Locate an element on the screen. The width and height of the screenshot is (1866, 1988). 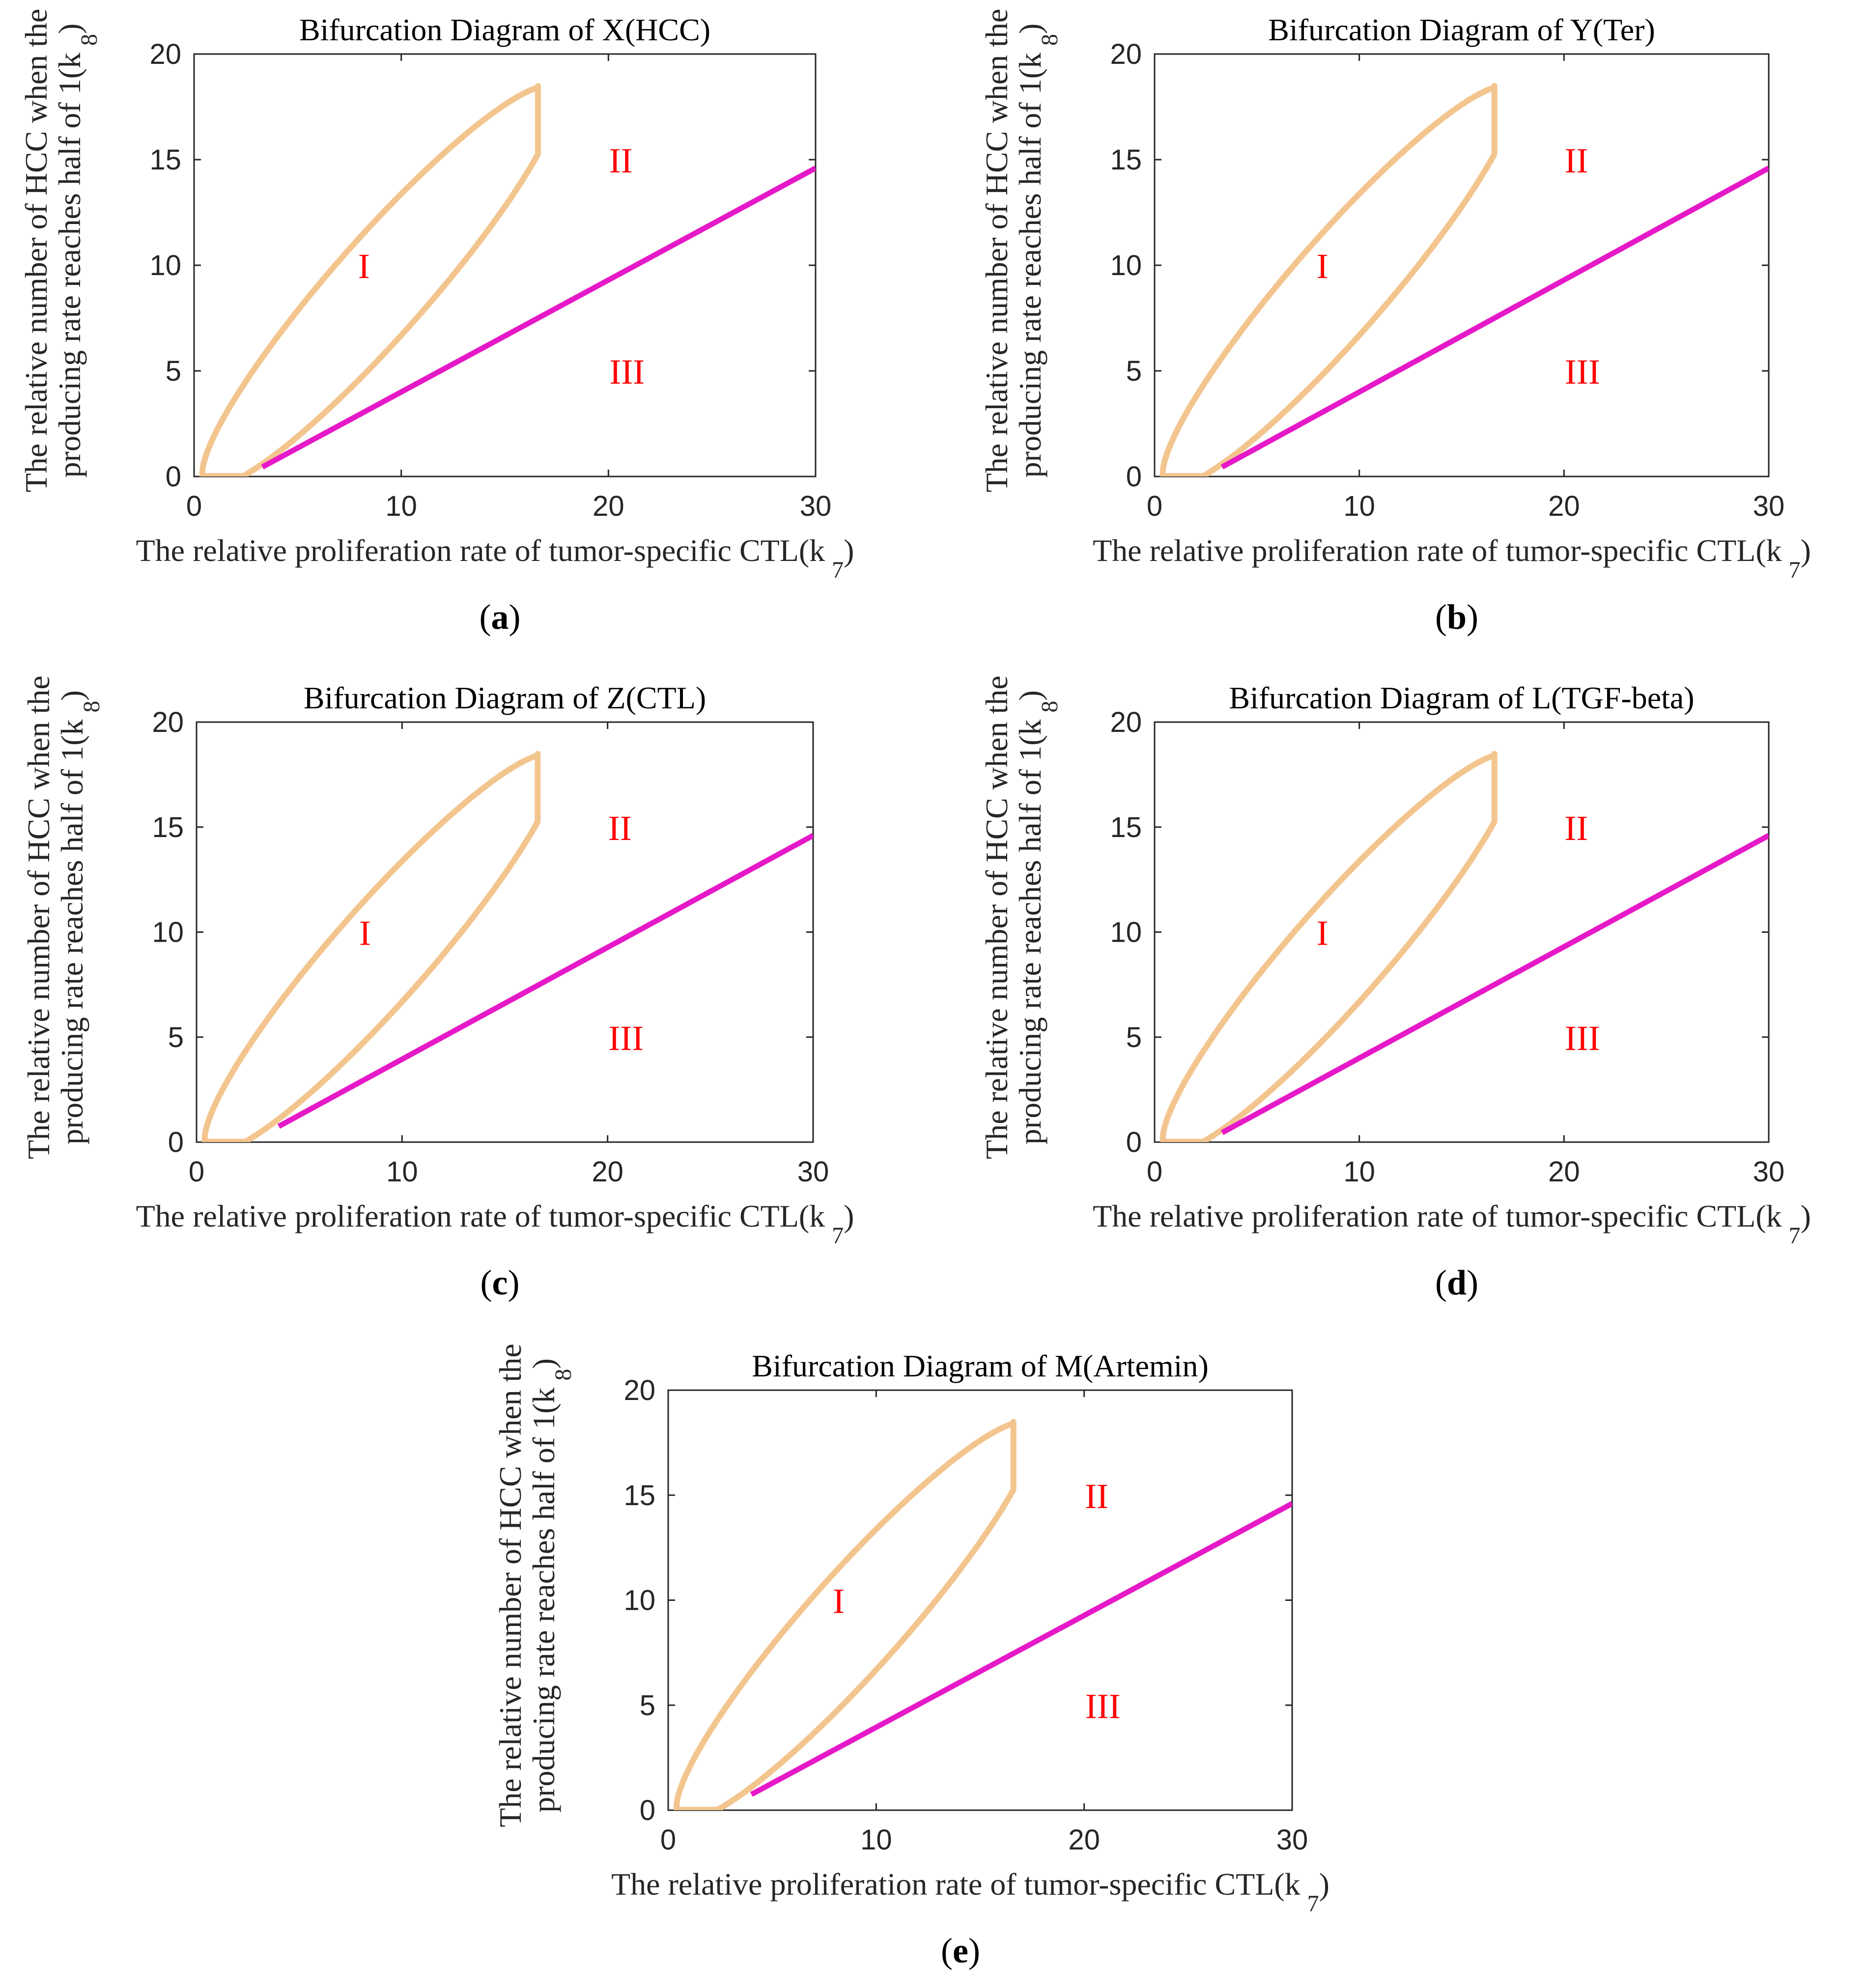
panel-label: (d) is located at coordinates (1456, 1282).